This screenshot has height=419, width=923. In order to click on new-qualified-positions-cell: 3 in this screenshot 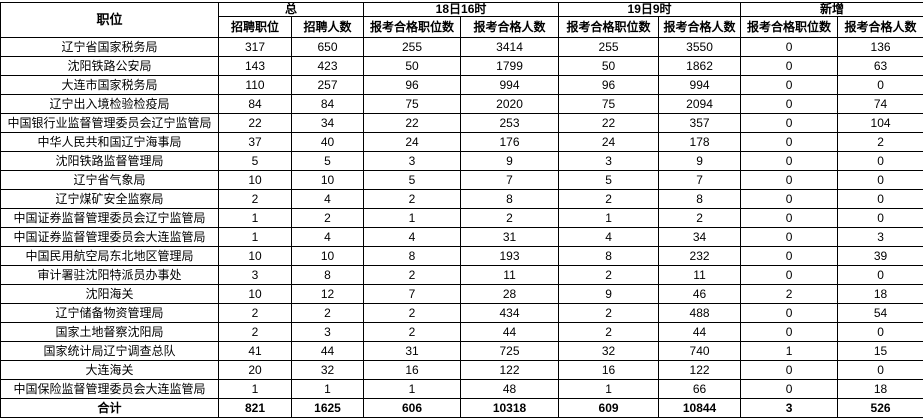, I will do `click(789, 408)`.